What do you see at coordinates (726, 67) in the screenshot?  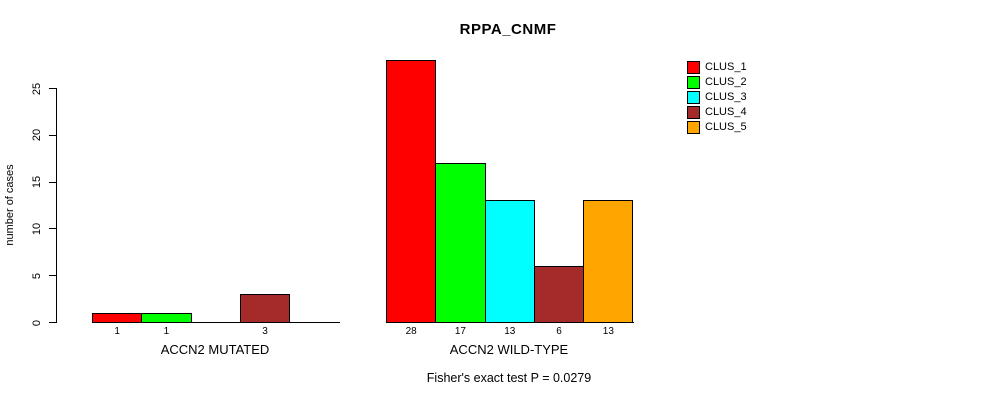 I see `legend-label: CLUS_1` at bounding box center [726, 67].